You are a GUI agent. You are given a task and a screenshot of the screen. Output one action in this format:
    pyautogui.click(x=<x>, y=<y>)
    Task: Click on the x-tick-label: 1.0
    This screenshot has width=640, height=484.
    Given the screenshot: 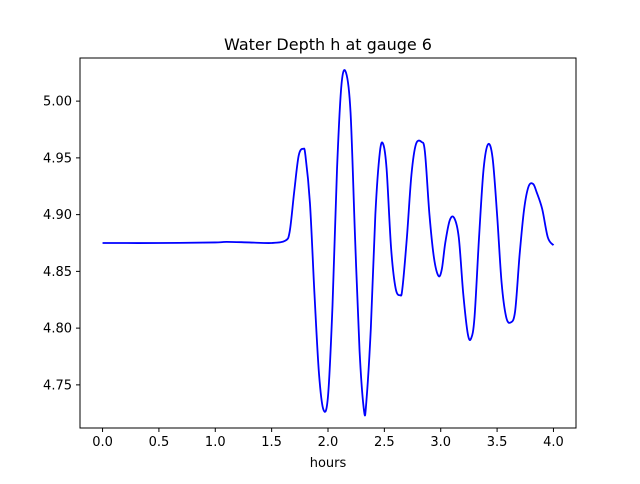 What is the action you would take?
    pyautogui.click(x=215, y=442)
    